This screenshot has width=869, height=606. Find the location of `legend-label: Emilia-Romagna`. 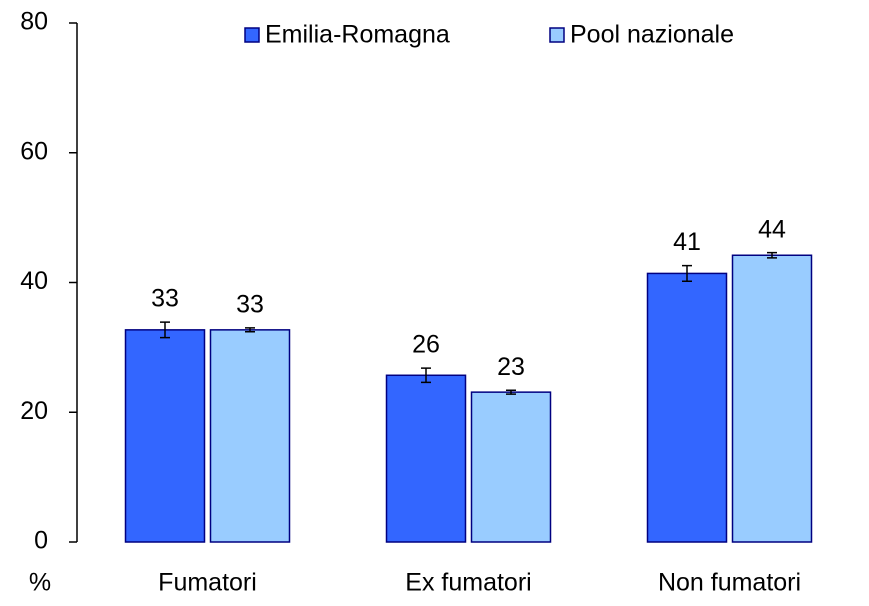

legend-label: Emilia-Romagna is located at coordinates (357, 35).